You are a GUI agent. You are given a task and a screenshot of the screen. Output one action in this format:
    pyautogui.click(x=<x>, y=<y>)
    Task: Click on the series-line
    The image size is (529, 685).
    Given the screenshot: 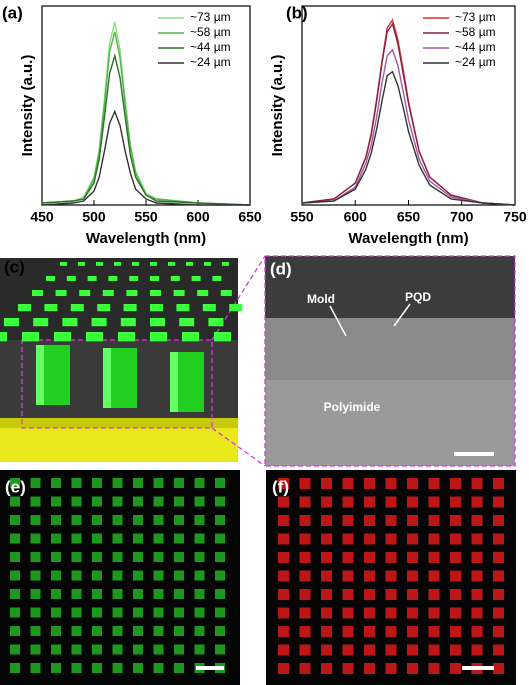 What is the action you would take?
    pyautogui.click(x=408, y=127)
    